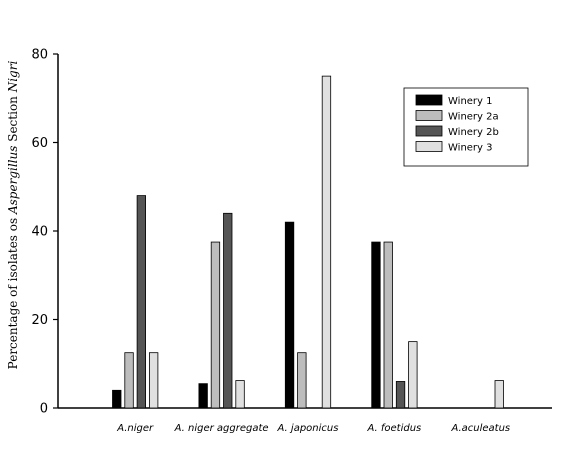 This screenshot has width=580, height=449. What do you see at coordinates (39, 320) in the screenshot?
I see `y-tick-label: 20` at bounding box center [39, 320].